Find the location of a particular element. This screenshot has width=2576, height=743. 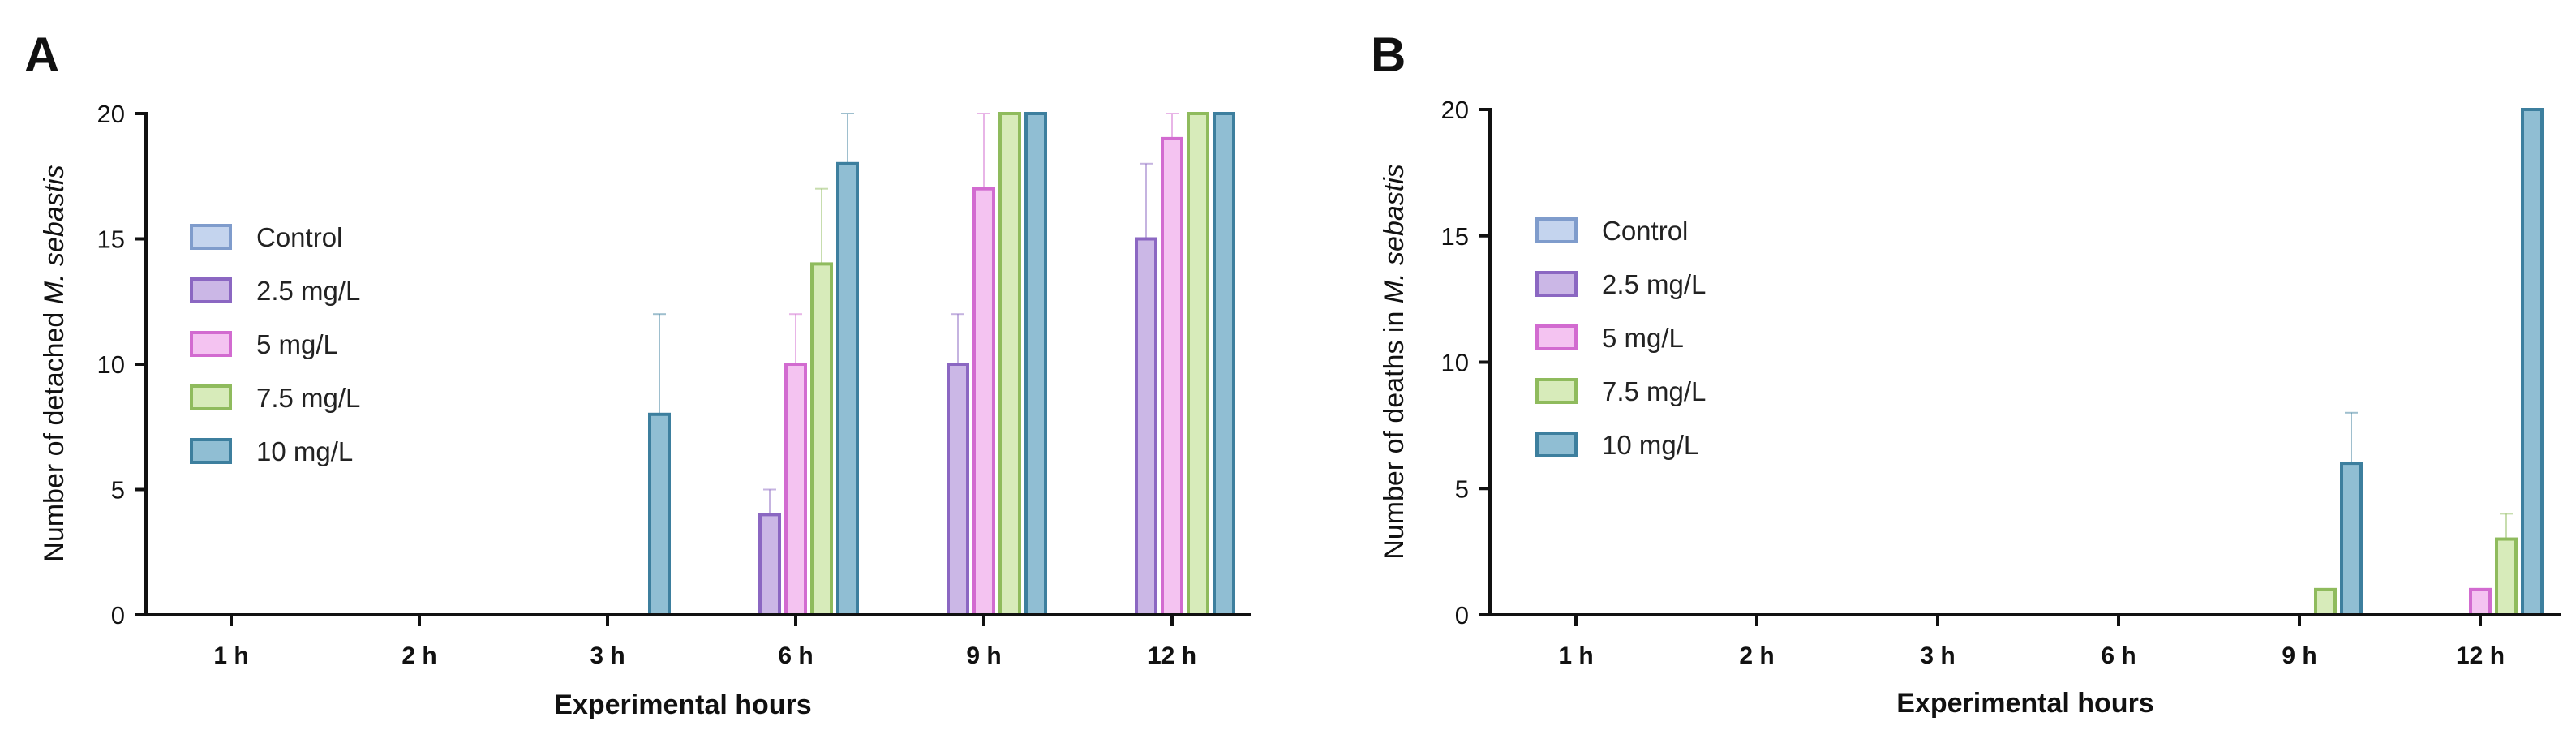

panel-a-y-axis-title: Number of detached M. sebastis is located at coordinates (54, 363).